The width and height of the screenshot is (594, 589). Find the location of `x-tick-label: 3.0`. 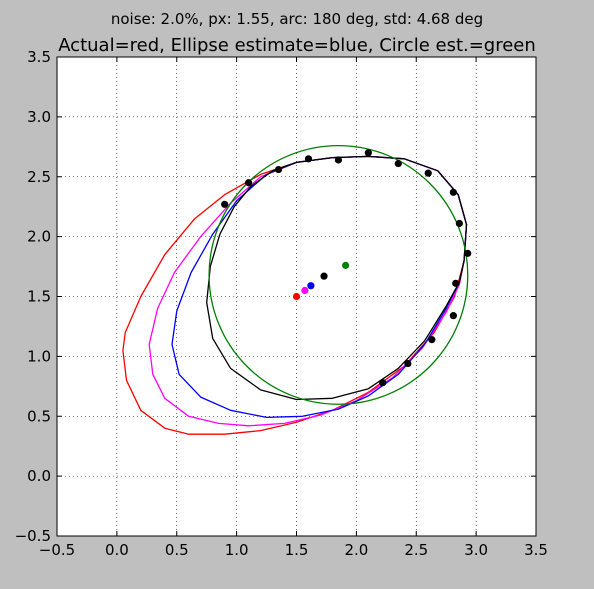

x-tick-label: 3.0 is located at coordinates (476, 550).